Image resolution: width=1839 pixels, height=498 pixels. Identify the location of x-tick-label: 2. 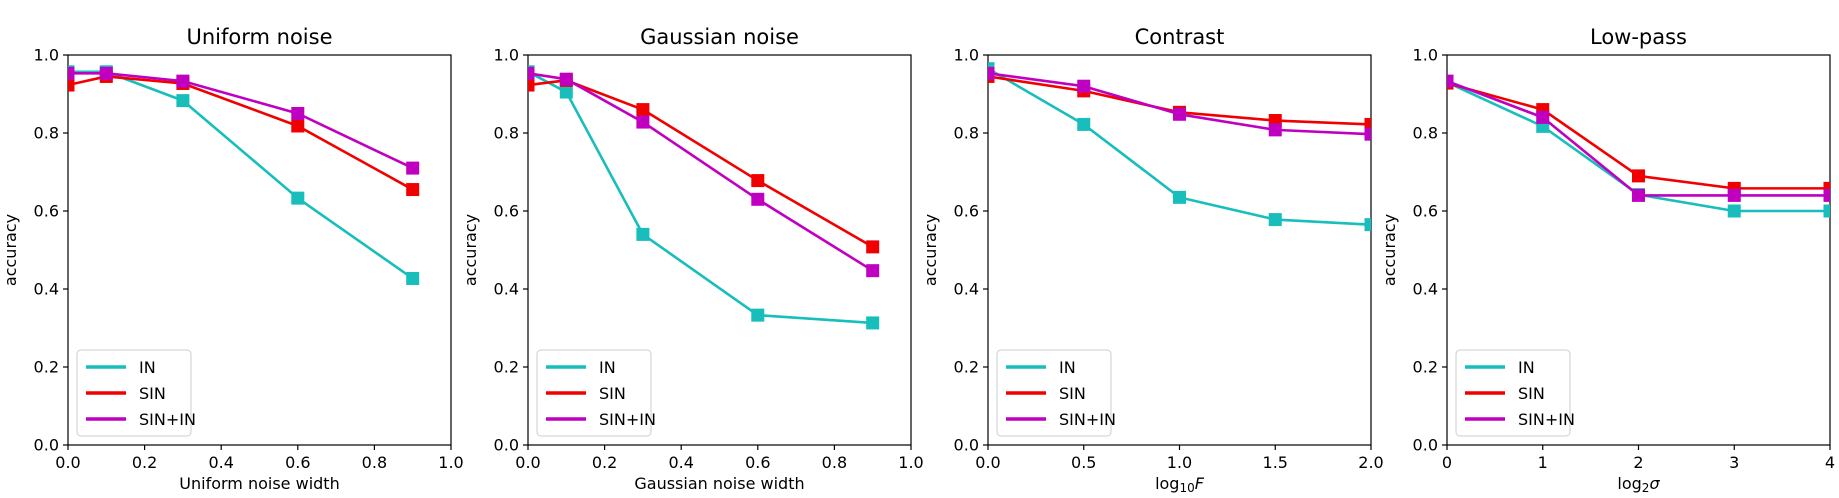
(1638, 462).